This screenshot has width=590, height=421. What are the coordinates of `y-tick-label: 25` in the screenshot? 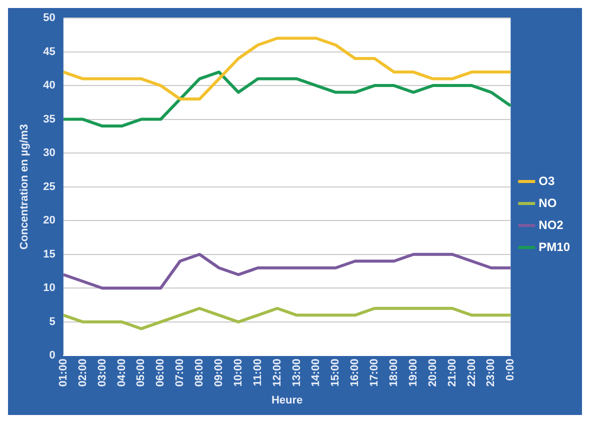 It's located at (49, 186).